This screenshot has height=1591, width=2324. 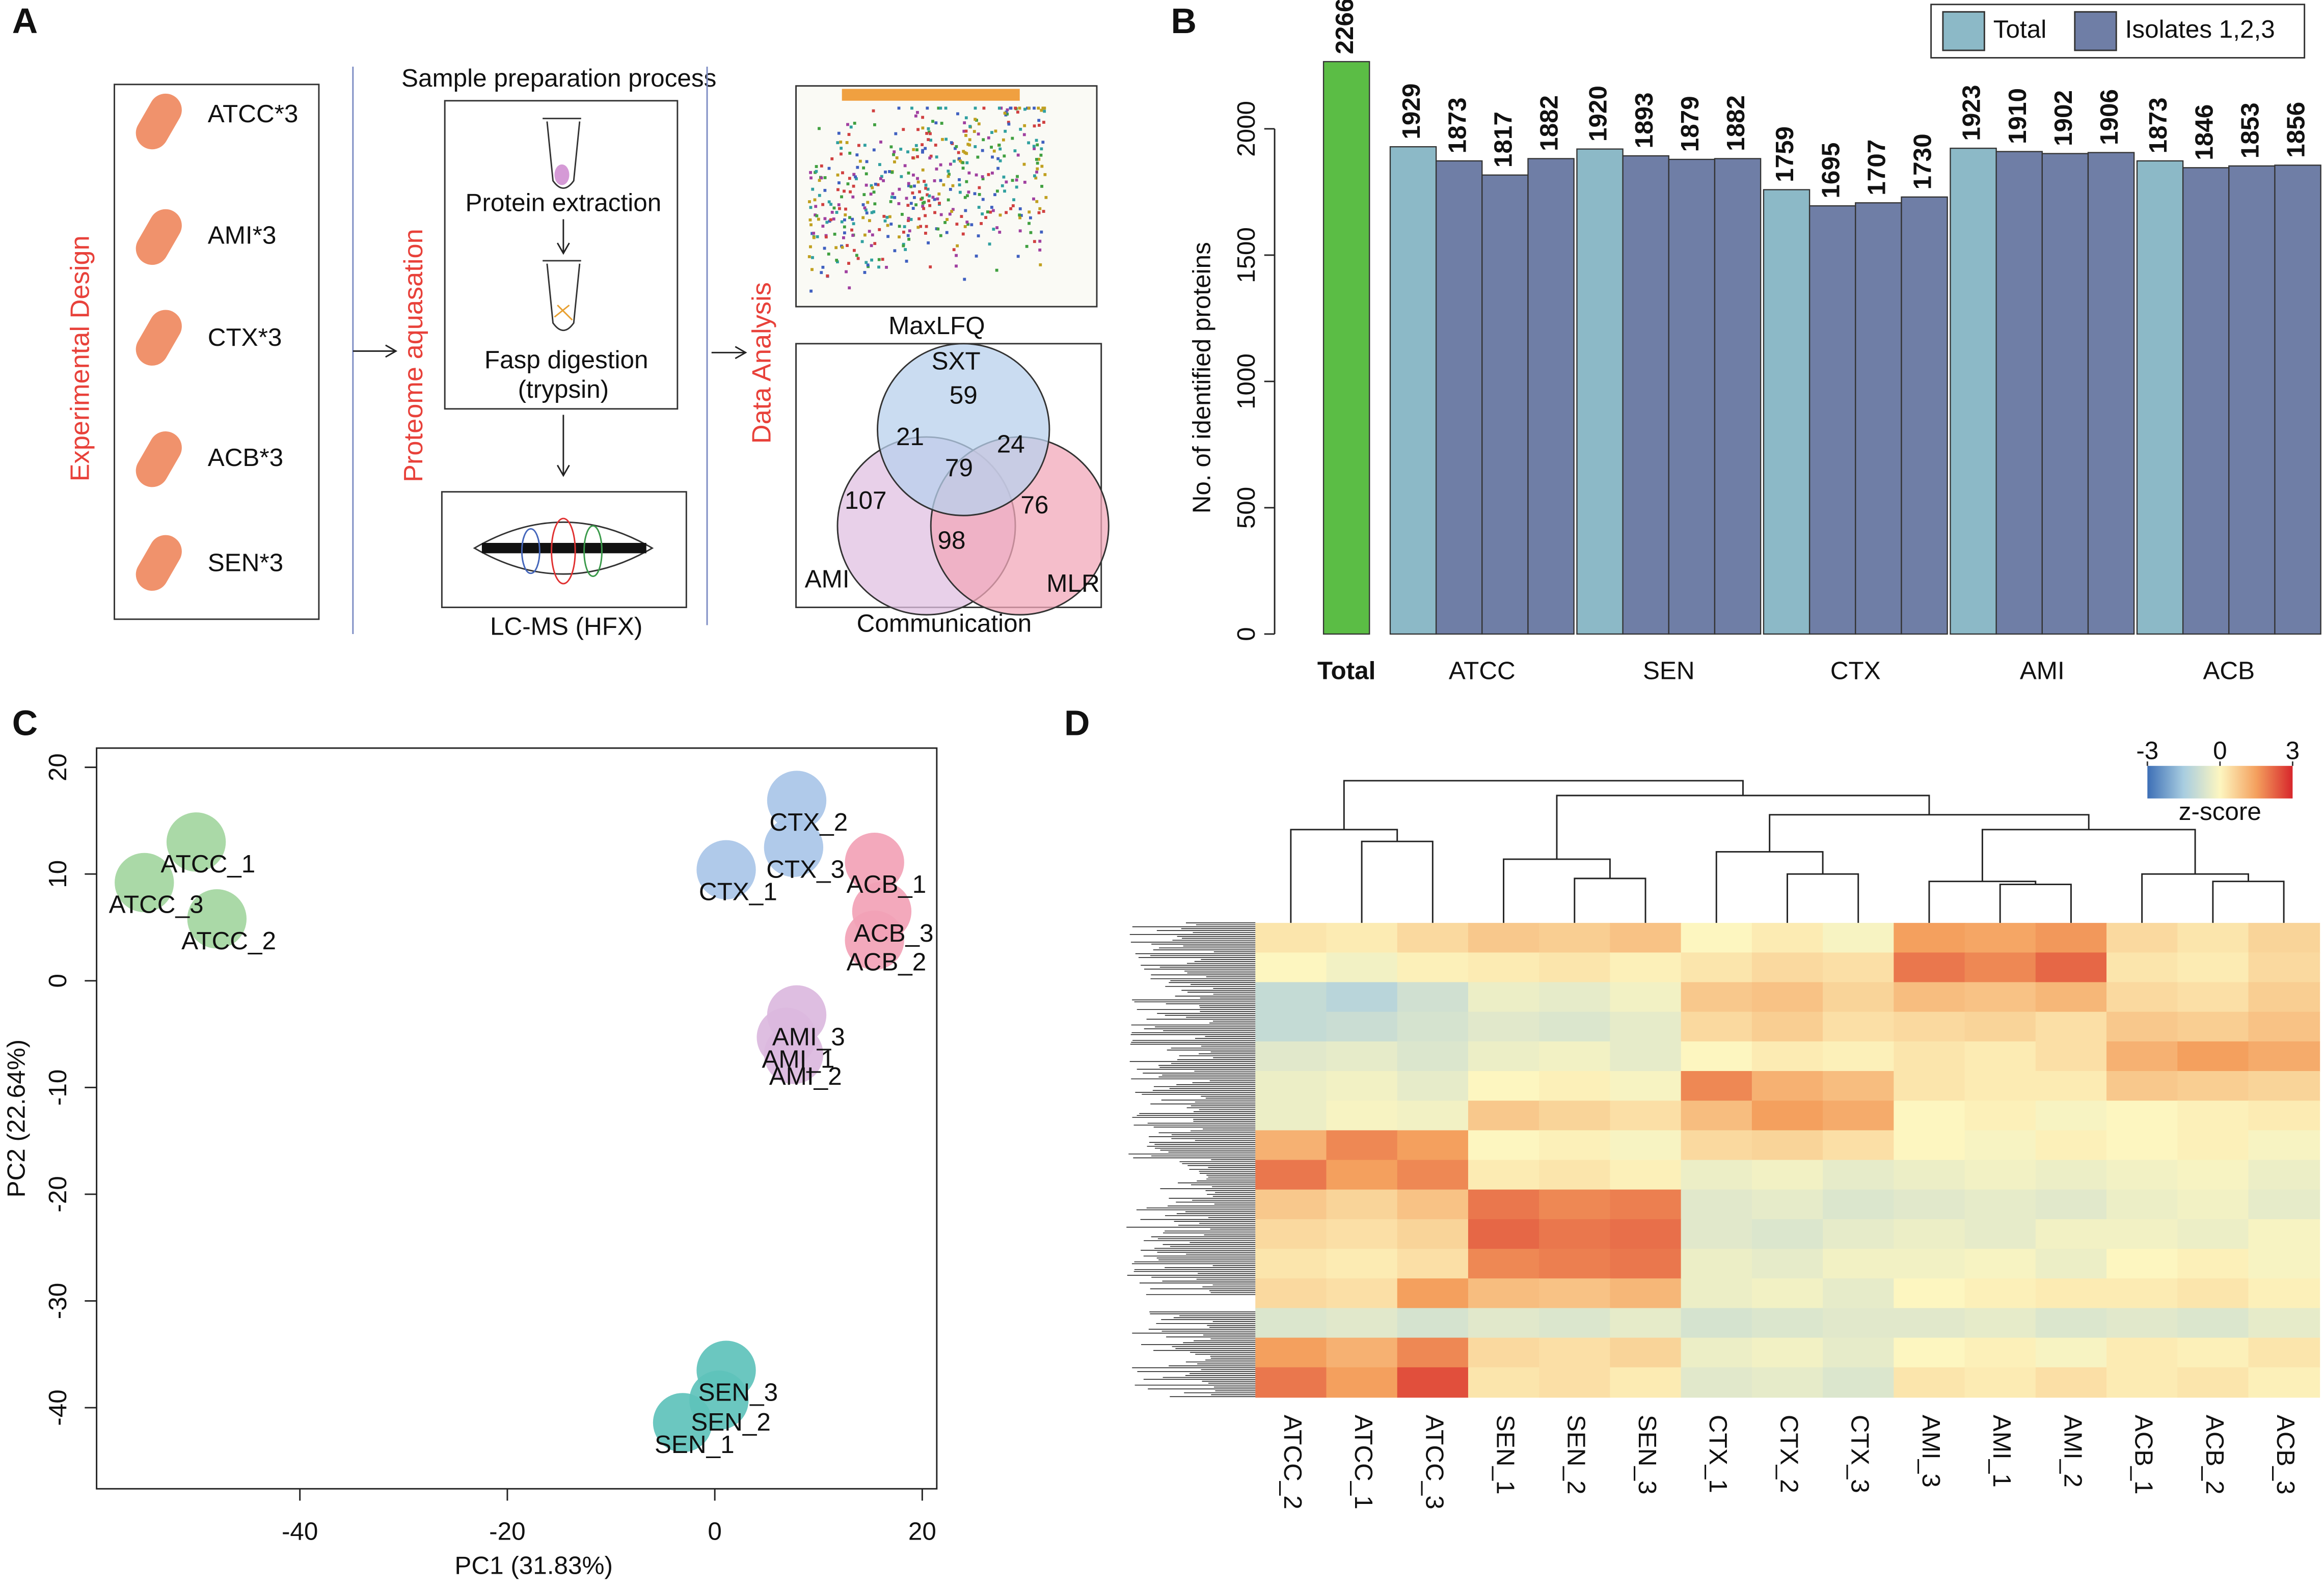 I want to click on value-label: 1873, so click(x=2158, y=125).